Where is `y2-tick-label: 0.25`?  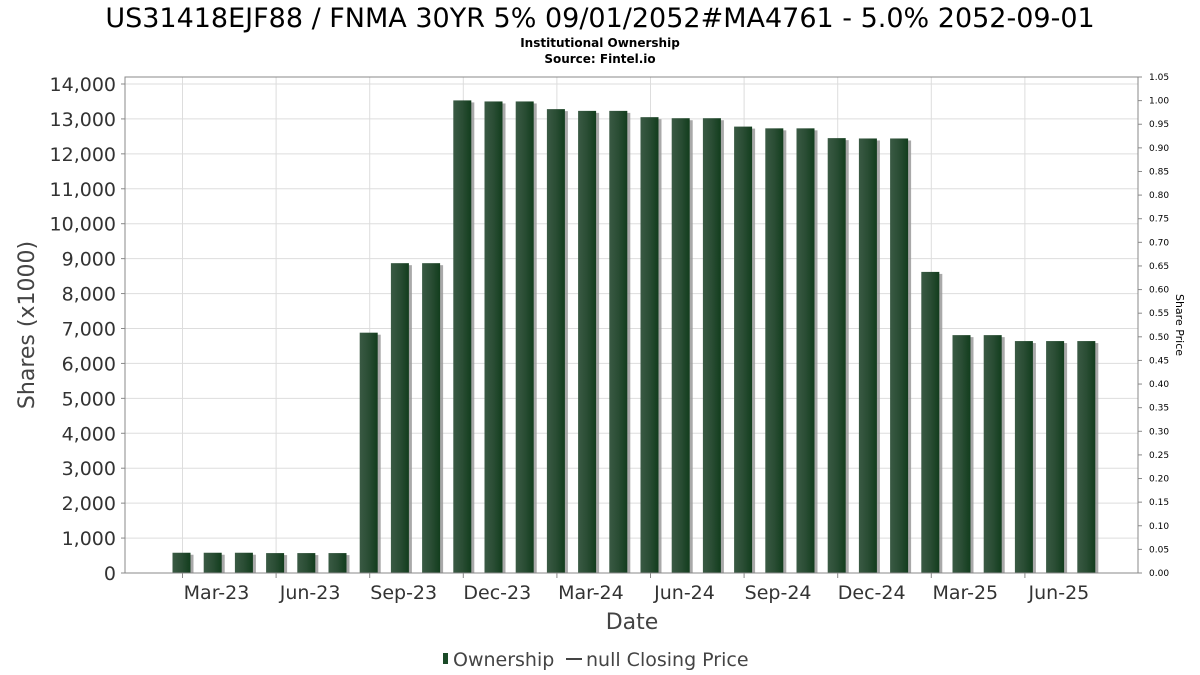 y2-tick-label: 0.25 is located at coordinates (1159, 456).